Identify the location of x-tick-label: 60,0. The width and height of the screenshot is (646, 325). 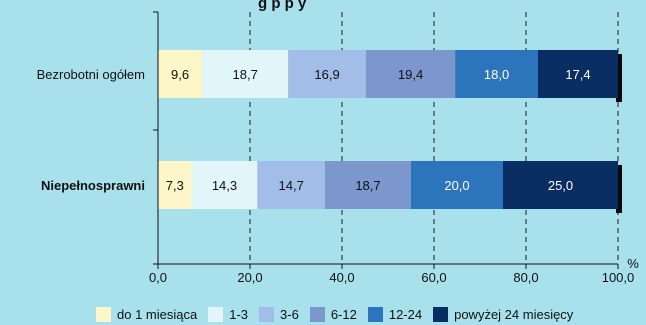
(433, 277).